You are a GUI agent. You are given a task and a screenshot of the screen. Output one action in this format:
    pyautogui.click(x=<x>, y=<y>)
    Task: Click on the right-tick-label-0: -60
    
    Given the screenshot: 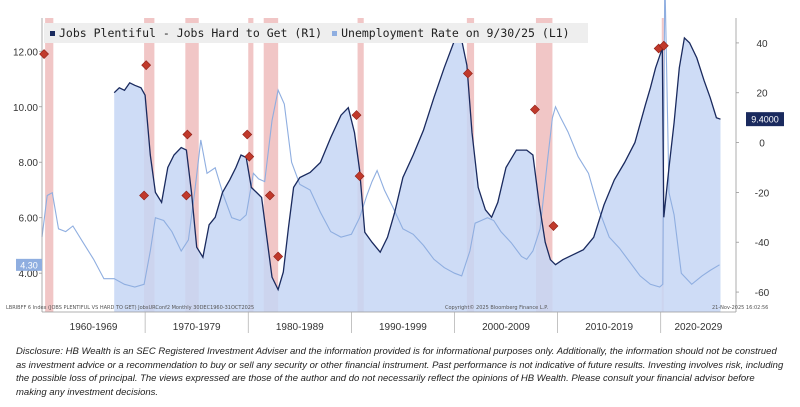 What is the action you would take?
    pyautogui.click(x=762, y=293)
    